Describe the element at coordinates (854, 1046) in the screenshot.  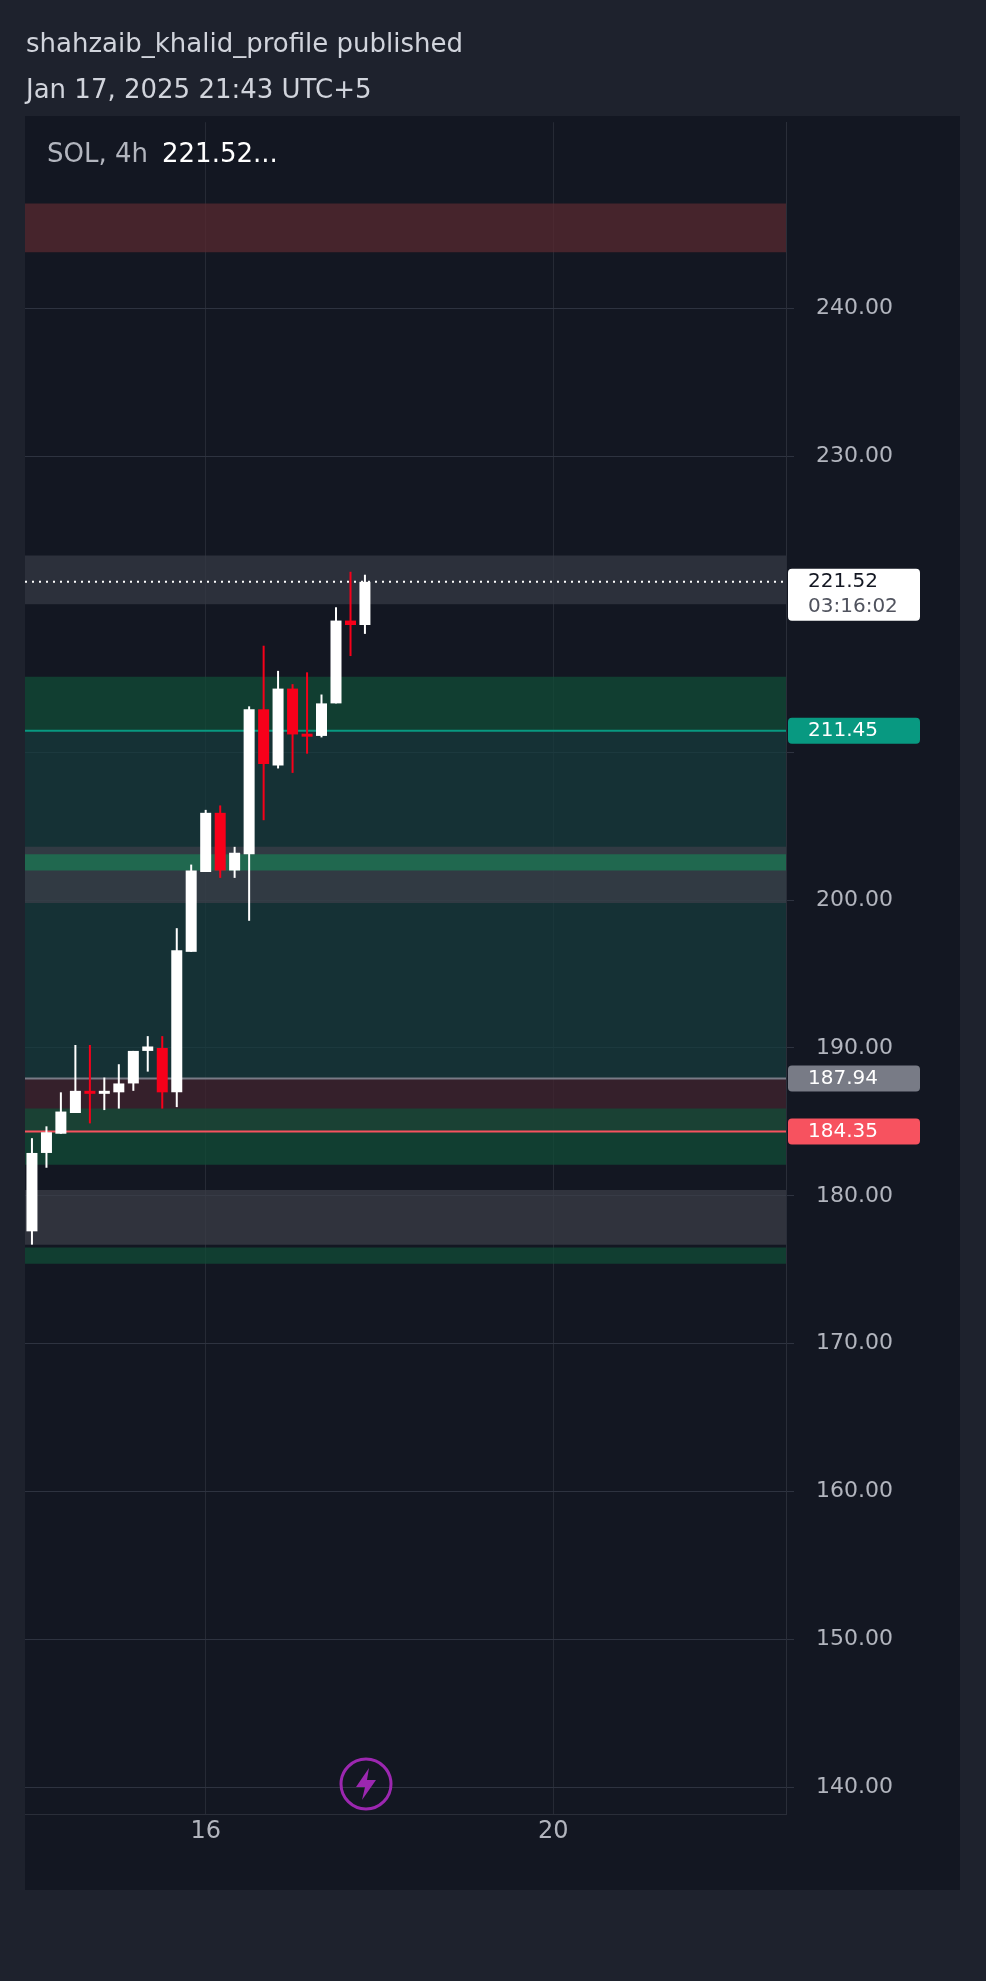
I see `y-tick-label: 190.00` at that location.